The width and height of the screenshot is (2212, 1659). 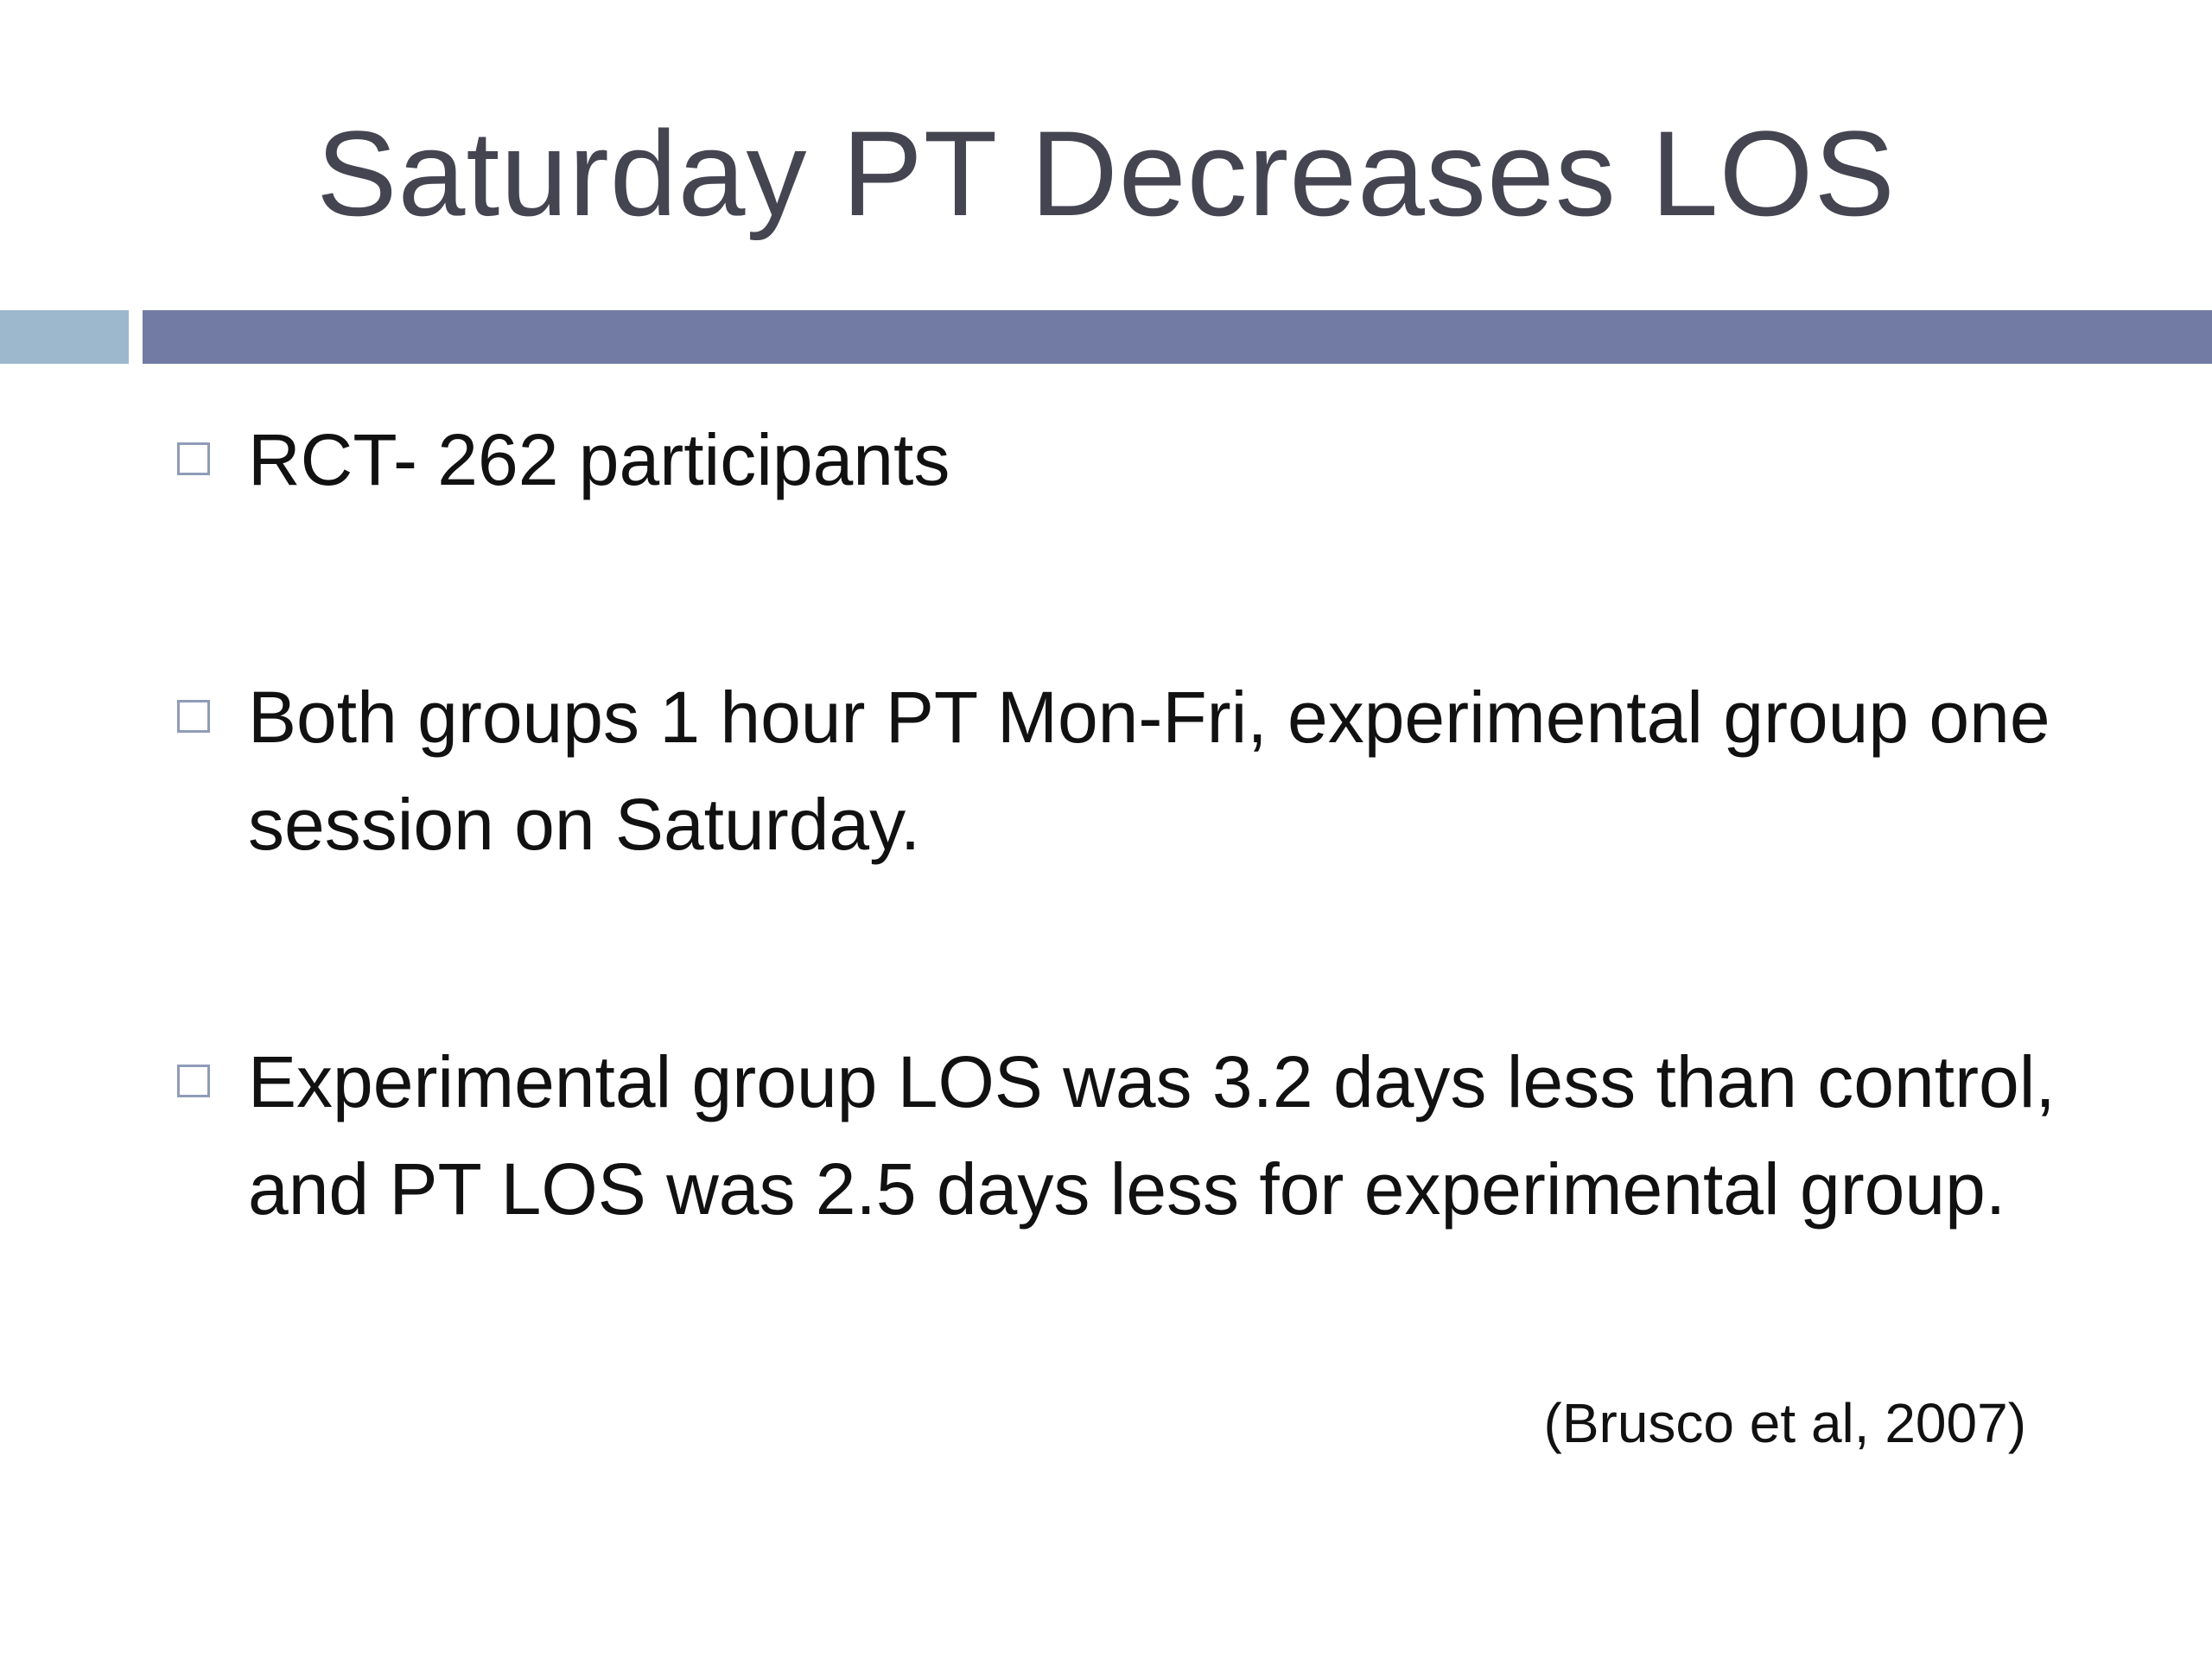 I want to click on slide-title: Saturday PT Decreases LOS, so click(x=1106, y=173).